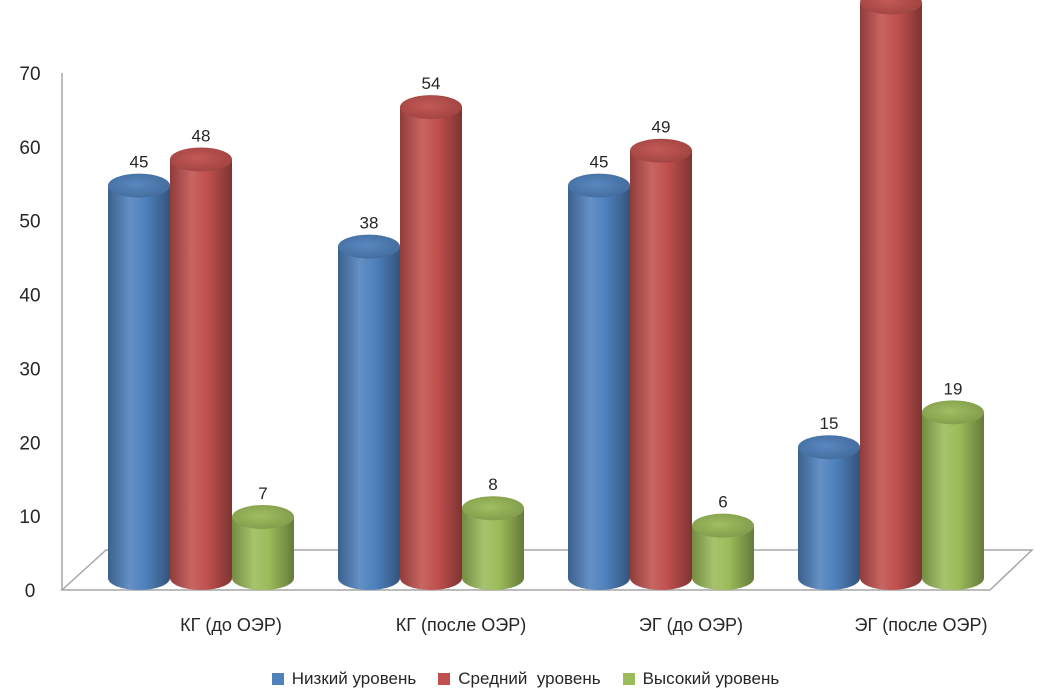  Describe the element at coordinates (29, 74) in the screenshot. I see `y-tick-label: 70` at that location.